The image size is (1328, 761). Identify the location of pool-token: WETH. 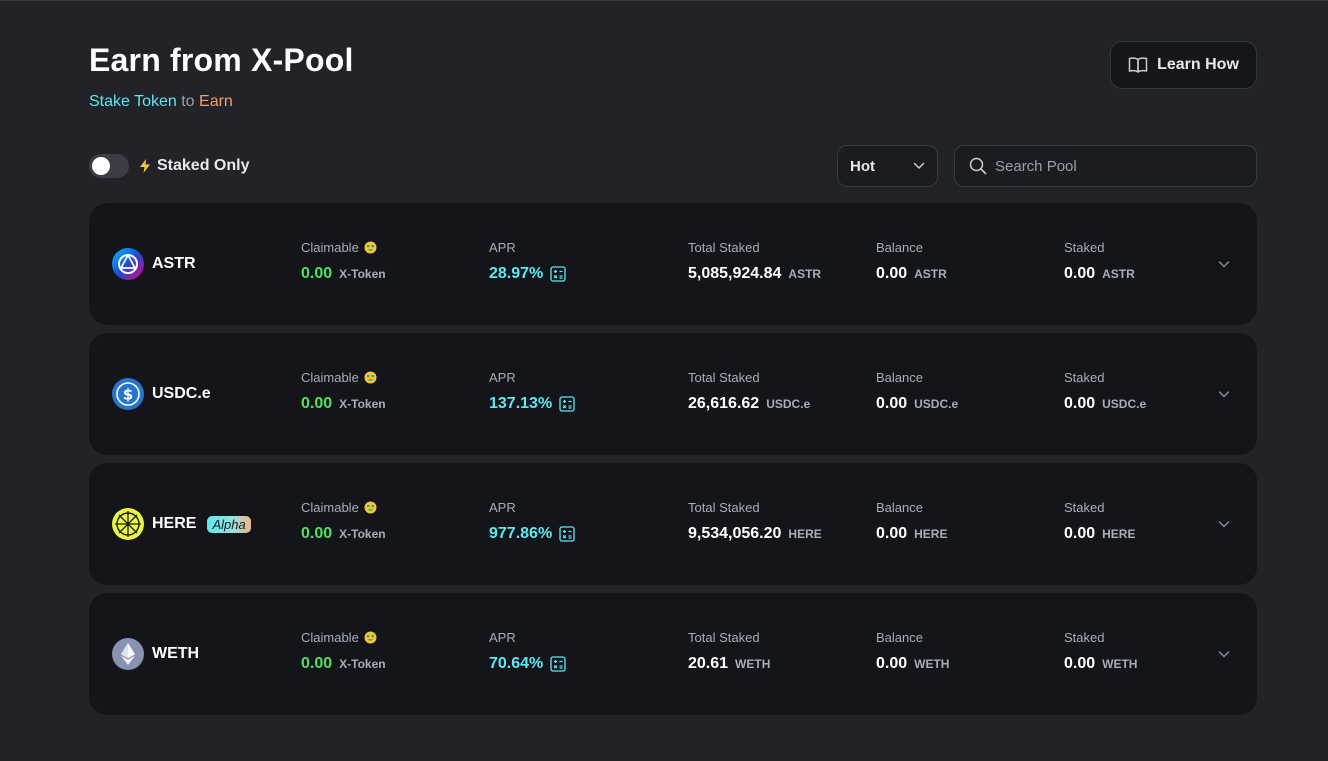
(155, 654).